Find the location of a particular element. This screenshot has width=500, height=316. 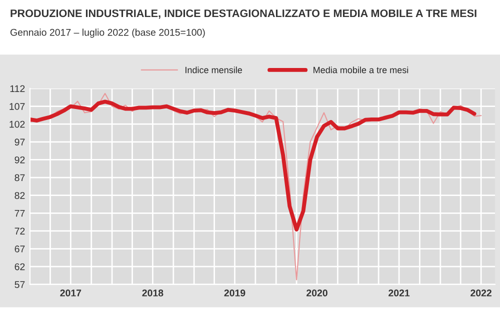

legend-label: Media mobile a tre mesi is located at coordinates (361, 70).